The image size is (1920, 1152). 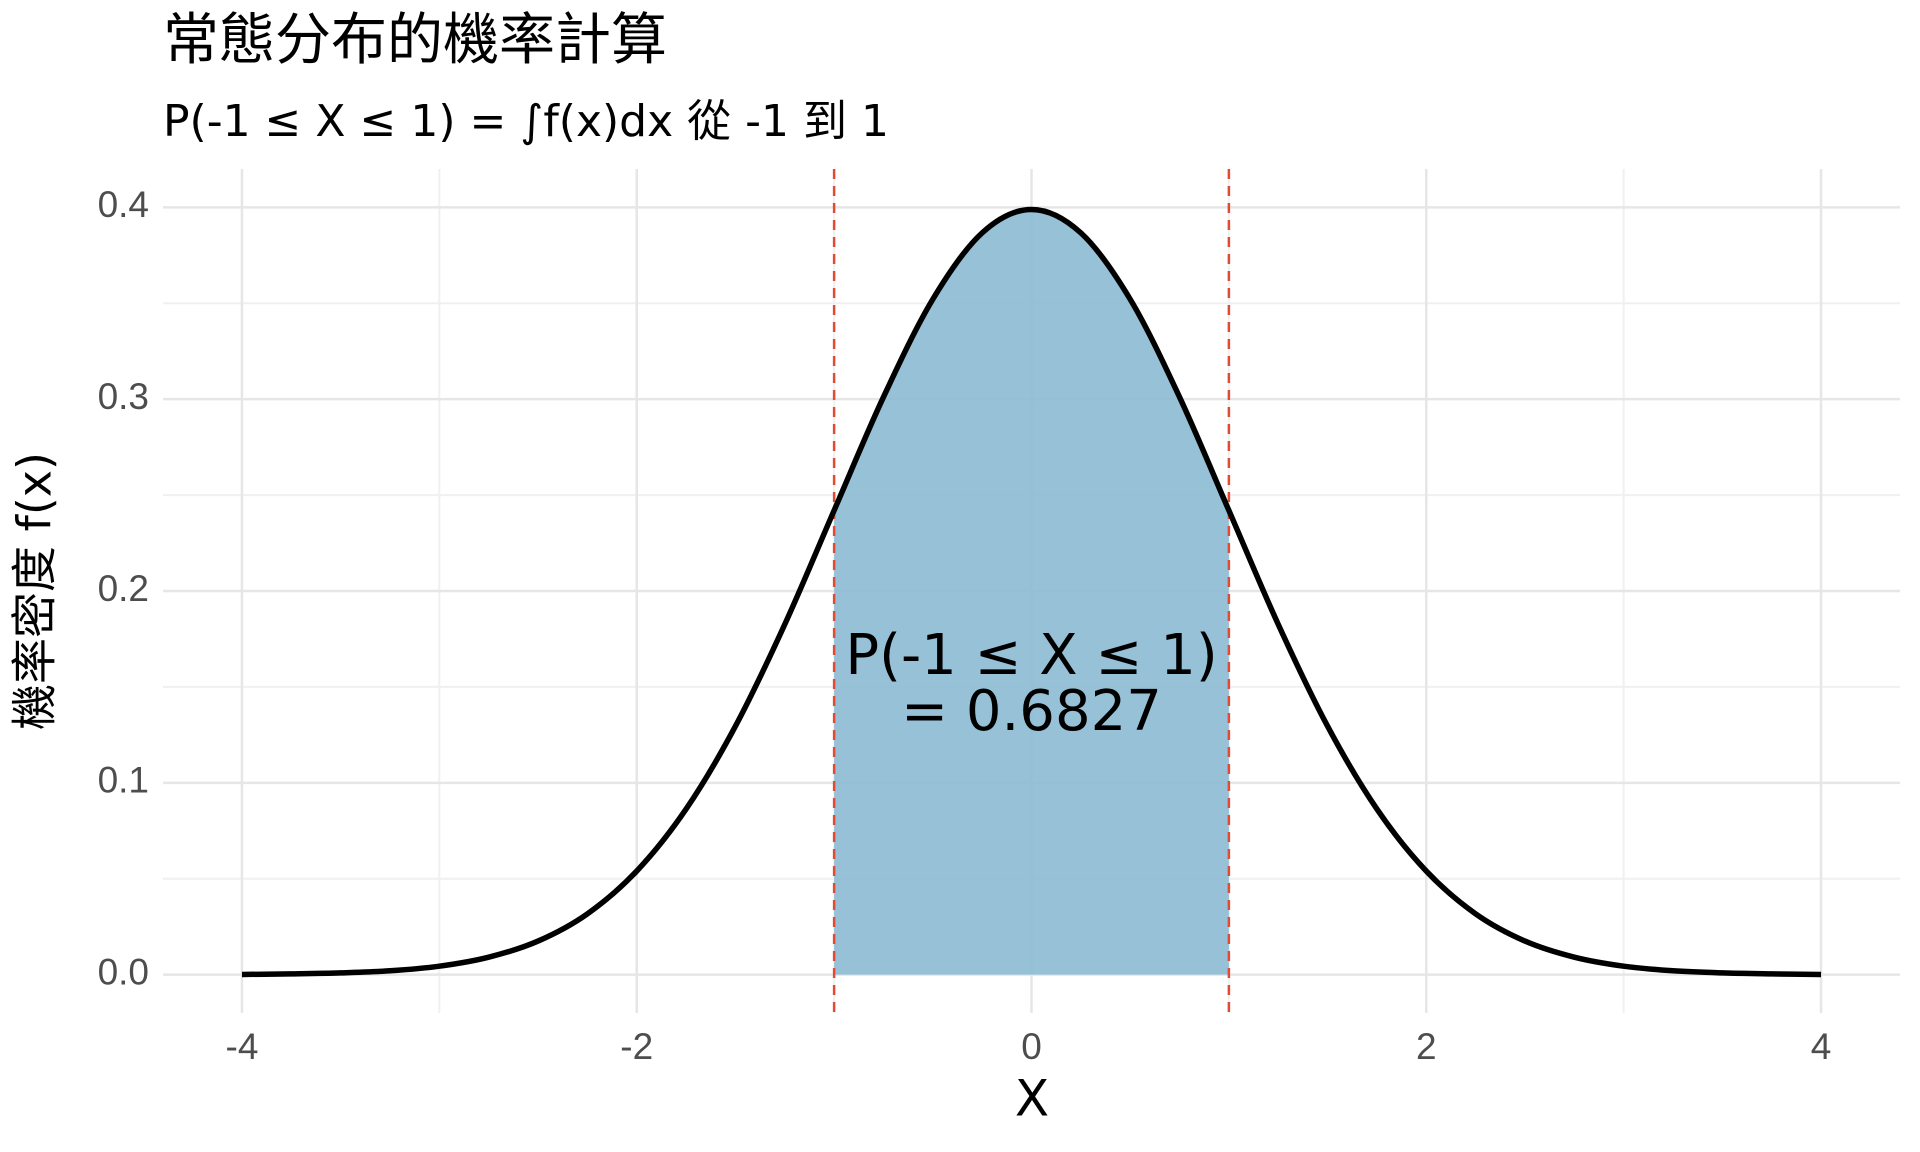 I want to click on x-tick-label: -4, so click(x=242, y=1046).